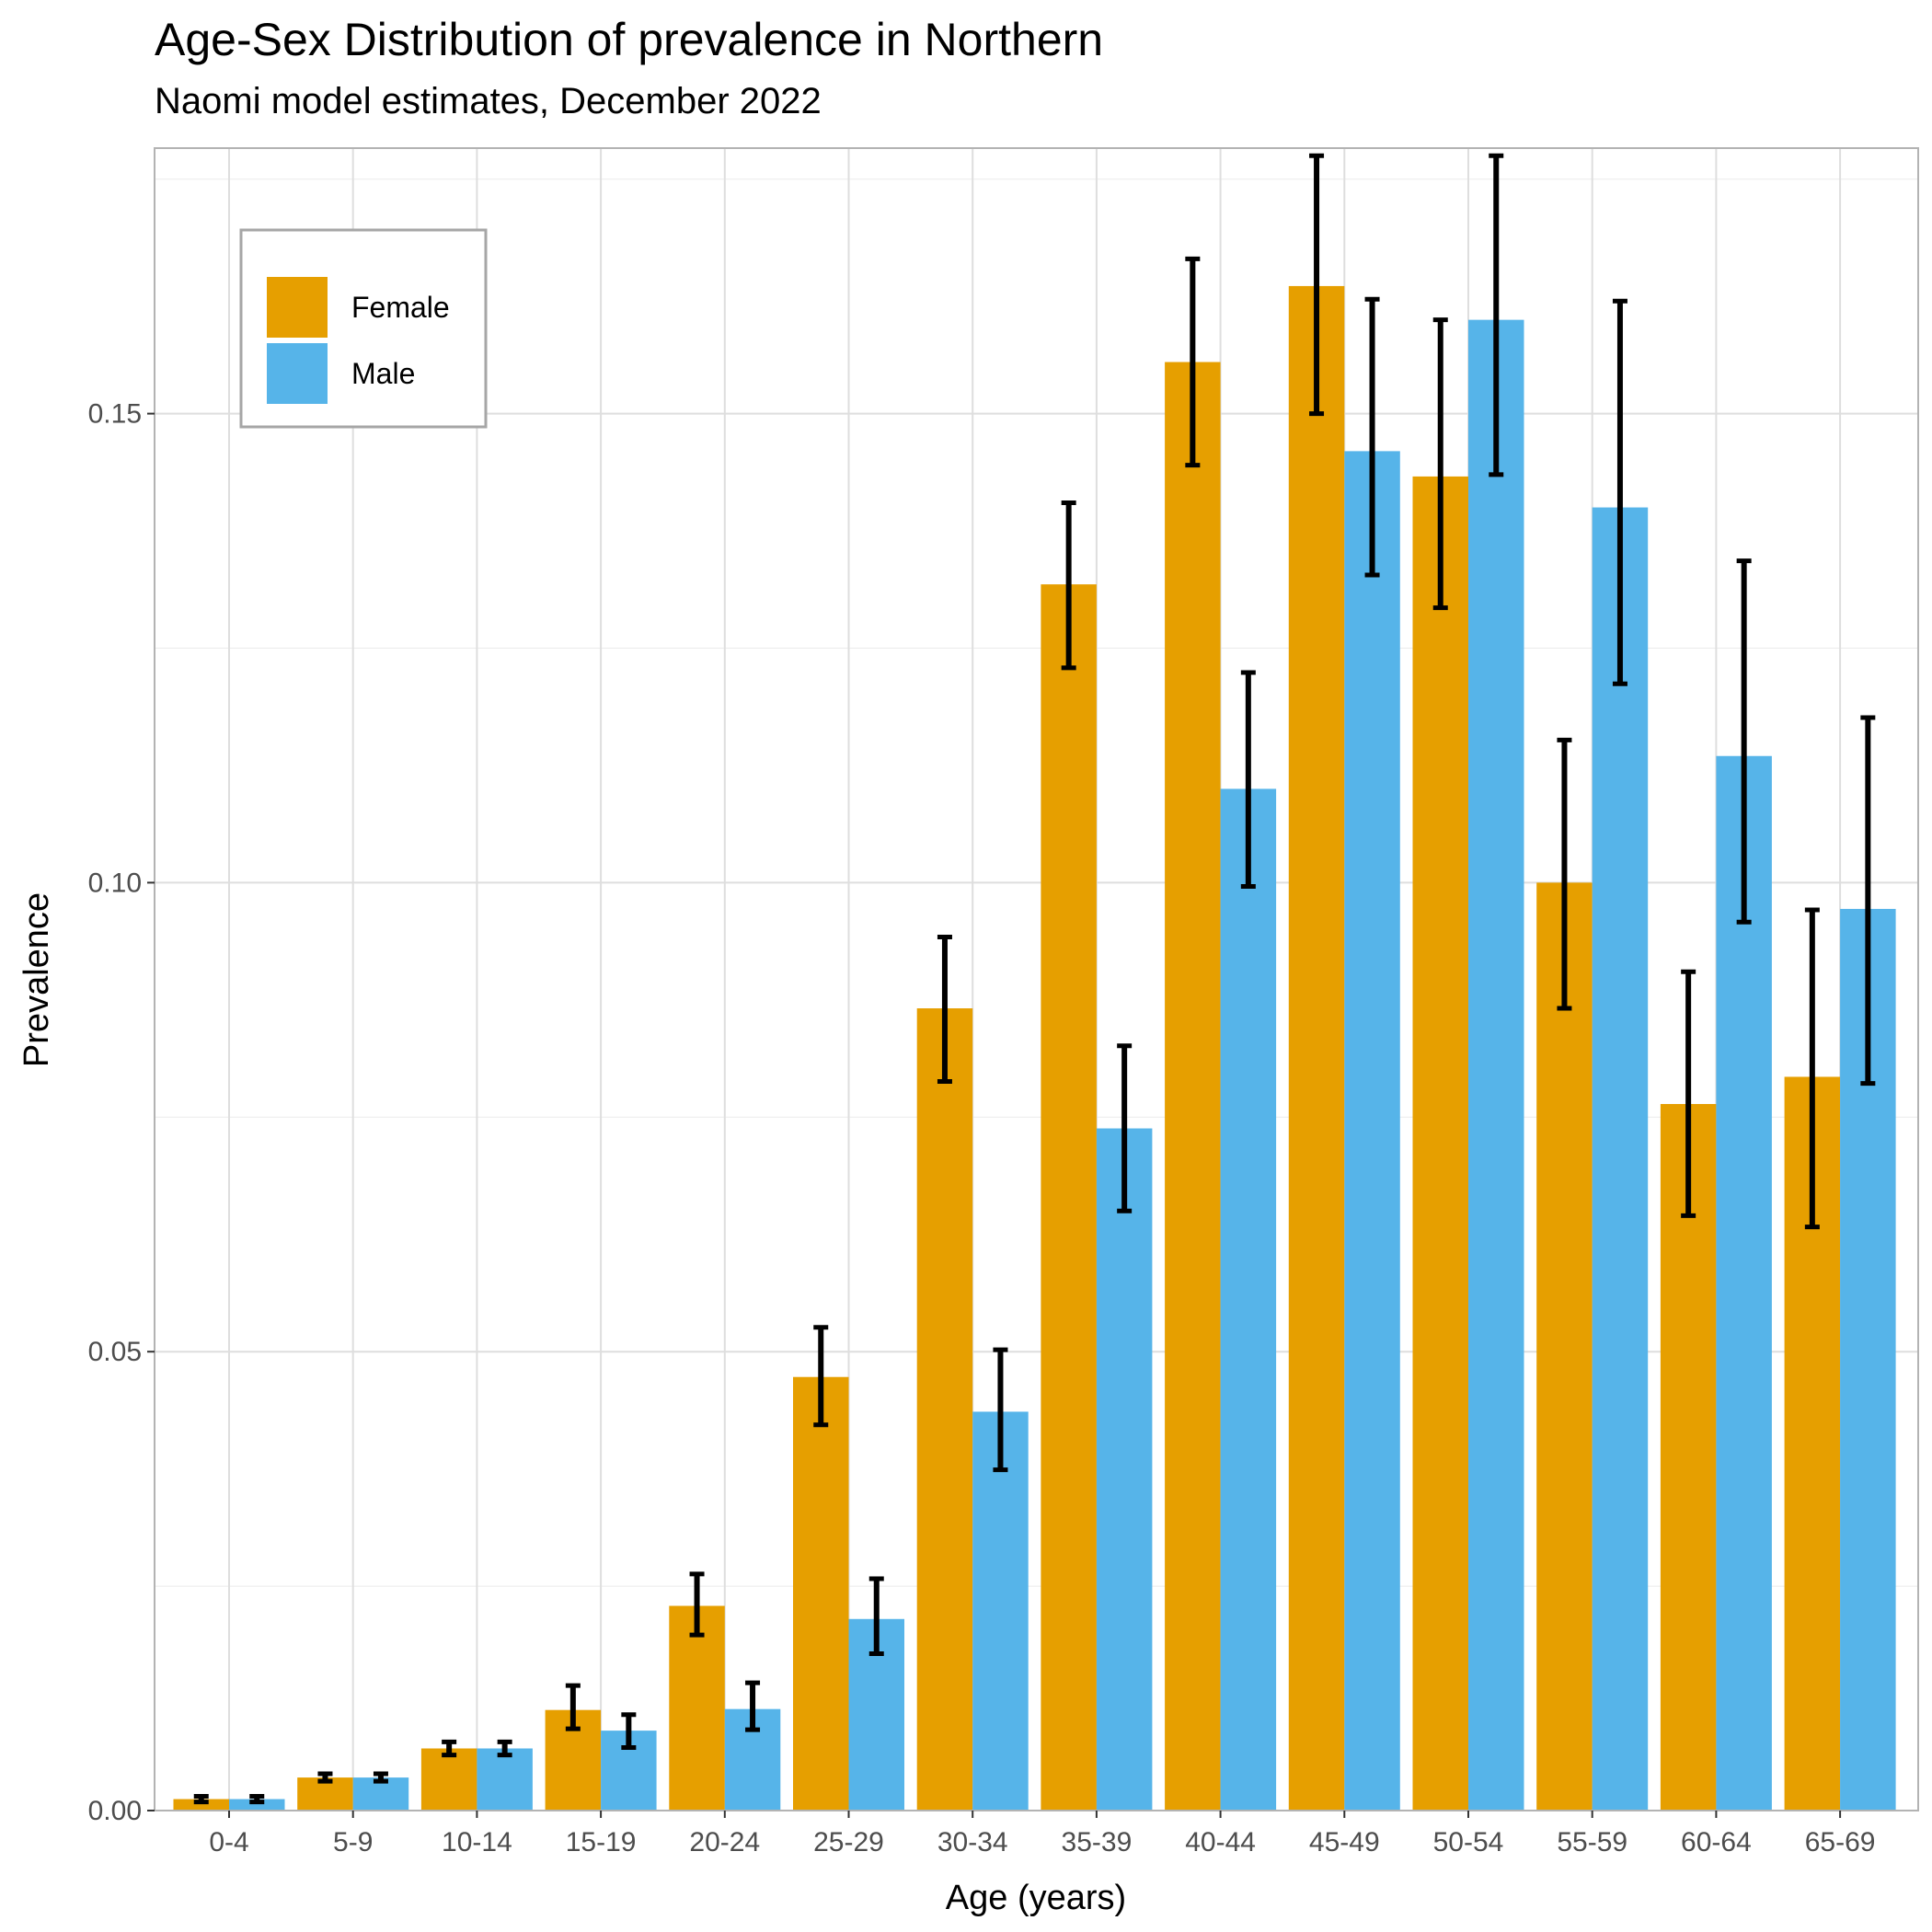 The image size is (1932, 1932). Describe the element at coordinates (972, 1842) in the screenshot. I see `x-tick-label: 30-34` at that location.